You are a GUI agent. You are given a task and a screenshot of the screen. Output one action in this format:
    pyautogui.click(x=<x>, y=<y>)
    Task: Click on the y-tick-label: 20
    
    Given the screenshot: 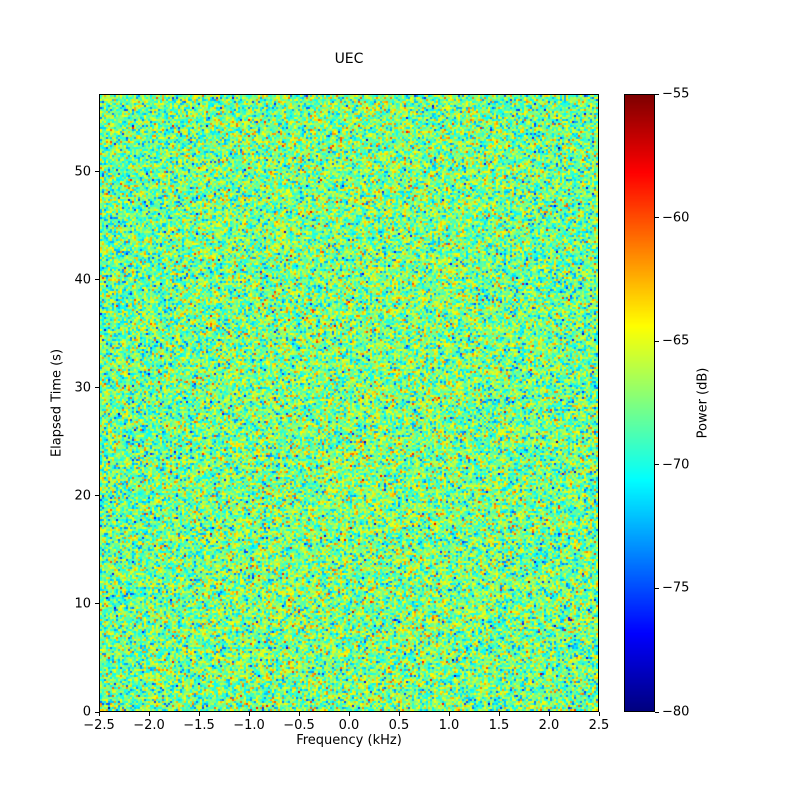 What is the action you would take?
    pyautogui.click(x=82, y=496)
    